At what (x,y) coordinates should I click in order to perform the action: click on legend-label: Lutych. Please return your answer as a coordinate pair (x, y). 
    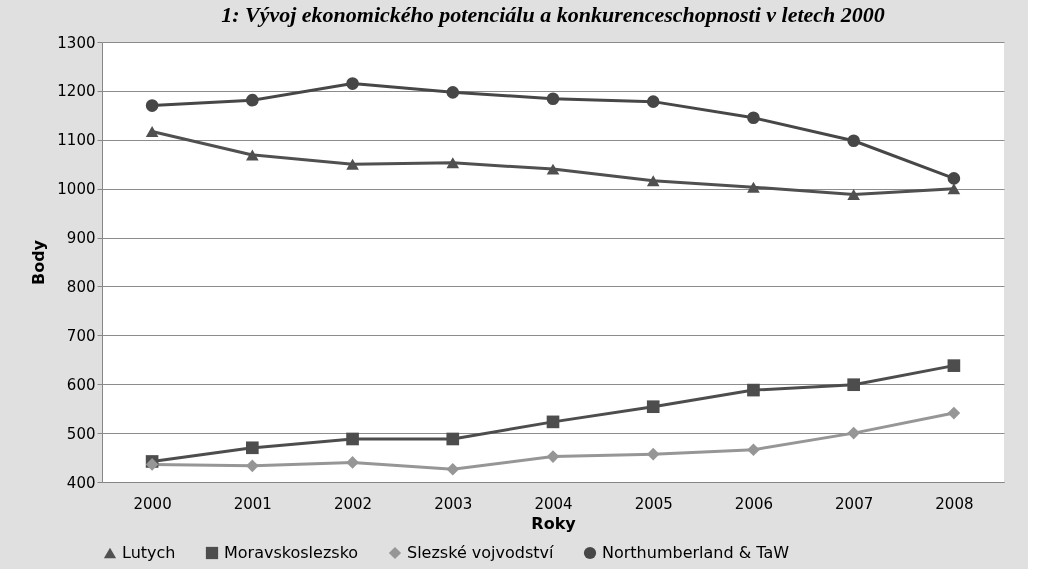
    Looking at the image, I should click on (149, 552).